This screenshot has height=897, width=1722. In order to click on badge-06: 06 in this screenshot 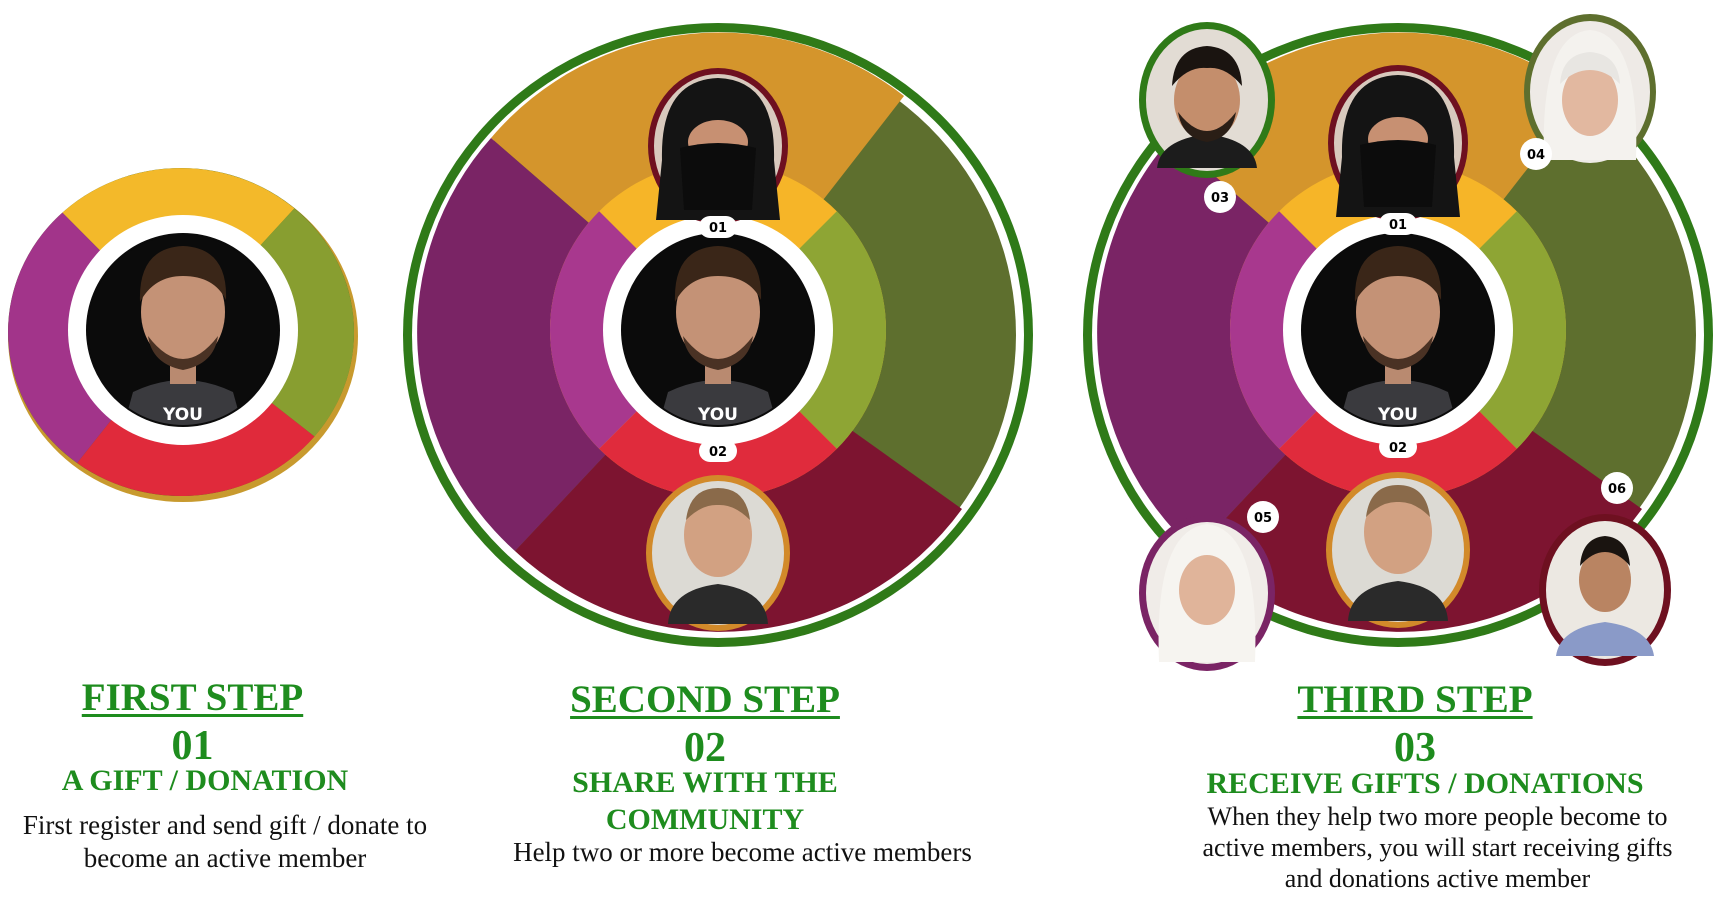, I will do `click(1617, 488)`.